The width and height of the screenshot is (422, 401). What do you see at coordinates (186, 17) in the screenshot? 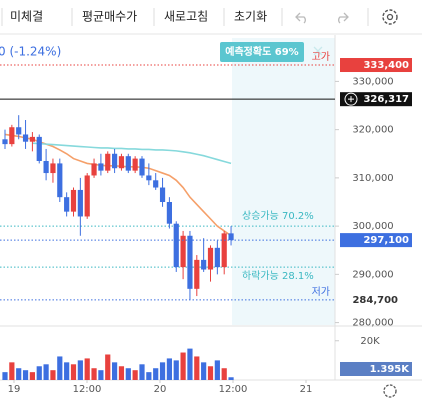
I see `toolbar-button: 새로고침` at bounding box center [186, 17].